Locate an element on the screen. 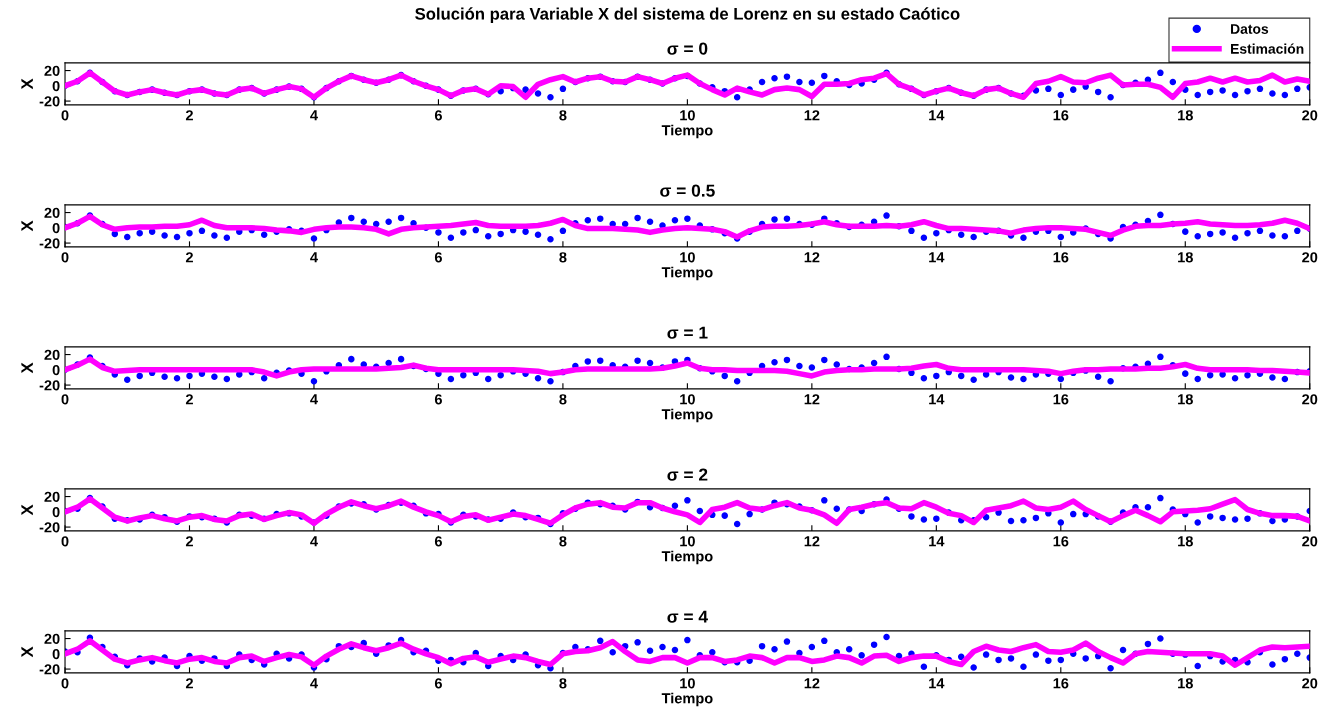 This screenshot has height=715, width=1327. chart-title: Solución para Variable X del sistema de Lorenz en su estado Caótico is located at coordinates (687, 15).